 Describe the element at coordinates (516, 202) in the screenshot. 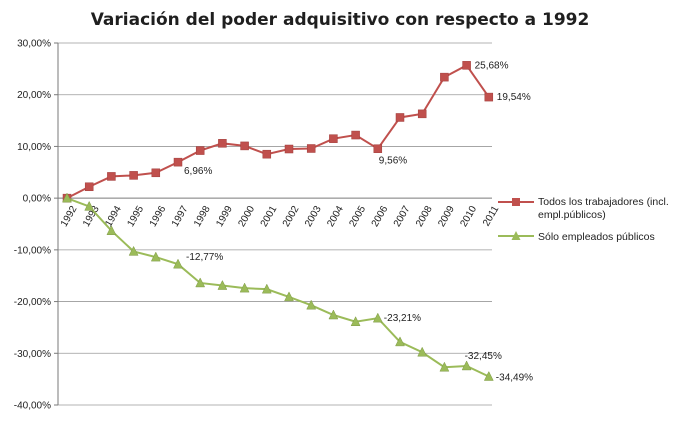

I see `legend-marker-square` at that location.